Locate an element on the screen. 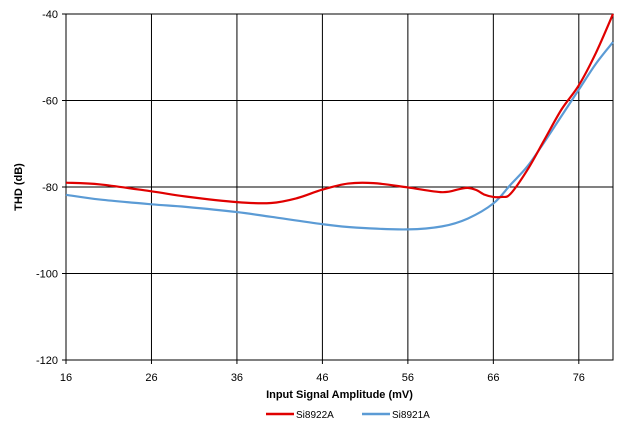  x-axis-title: Input Signal Amplitude (mV) is located at coordinates (339, 395).